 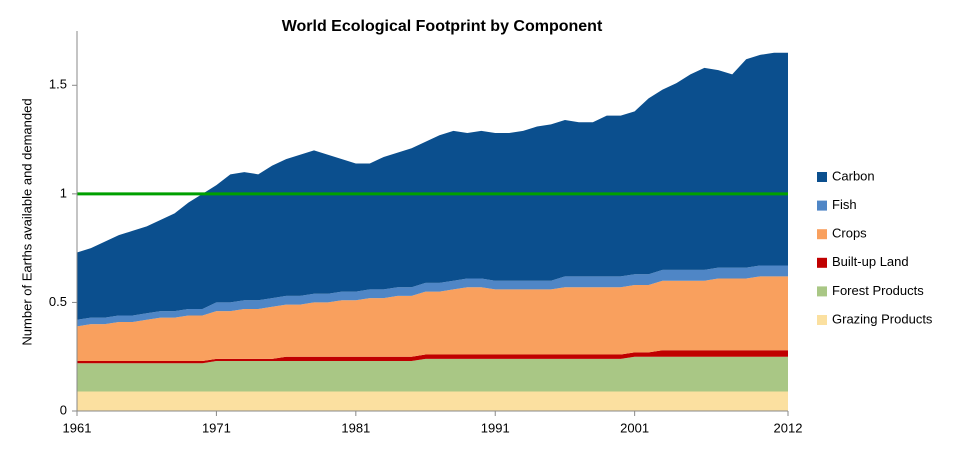 What do you see at coordinates (844, 204) in the screenshot?
I see `legend-label: Fish` at bounding box center [844, 204].